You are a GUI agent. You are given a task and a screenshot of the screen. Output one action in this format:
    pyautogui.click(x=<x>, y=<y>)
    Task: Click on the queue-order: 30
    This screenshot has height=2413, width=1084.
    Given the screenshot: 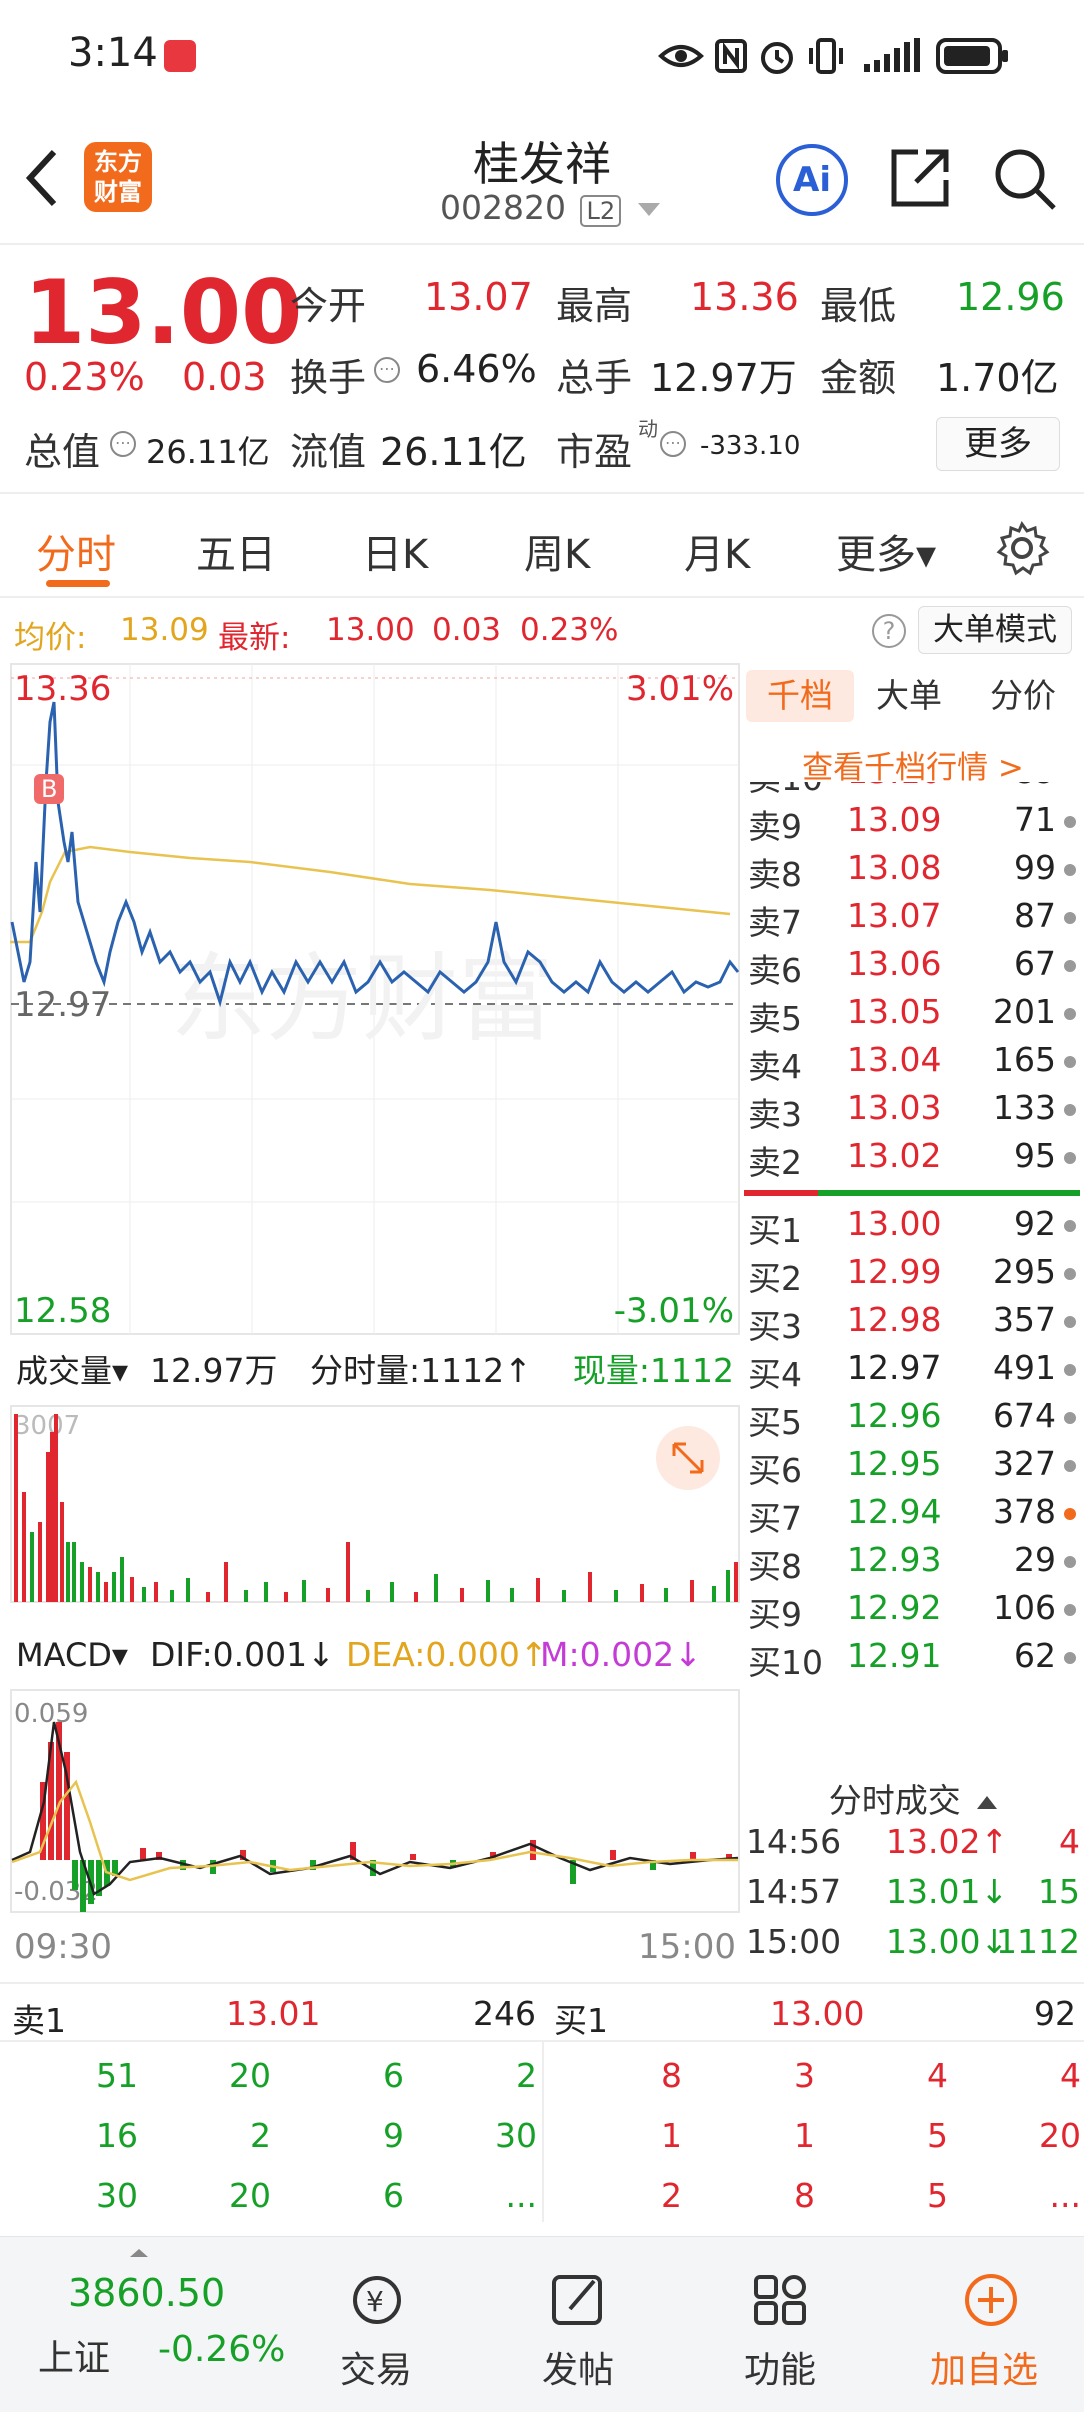 What is the action you would take?
    pyautogui.click(x=516, y=2135)
    